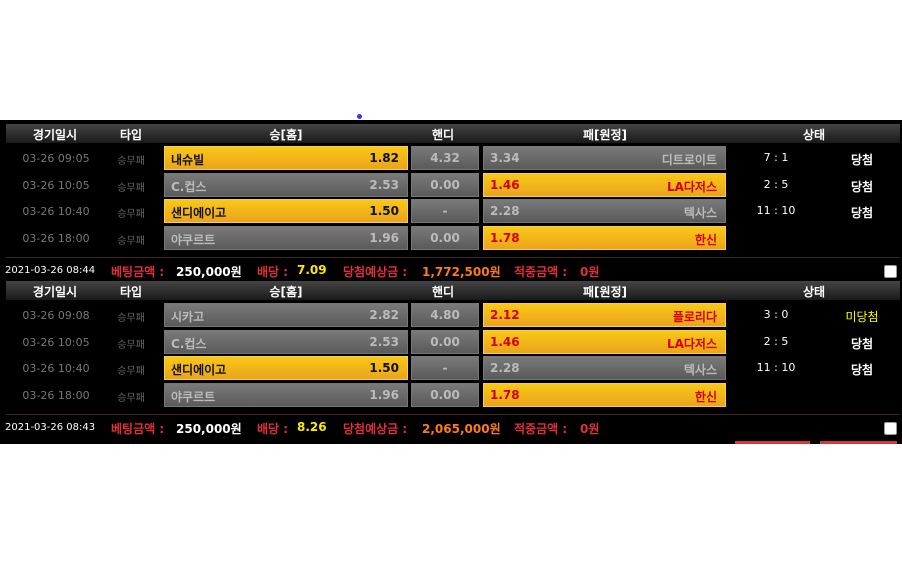 This screenshot has height=564, width=902. Describe the element at coordinates (776, 367) in the screenshot. I see `score: 11 : 10` at that location.